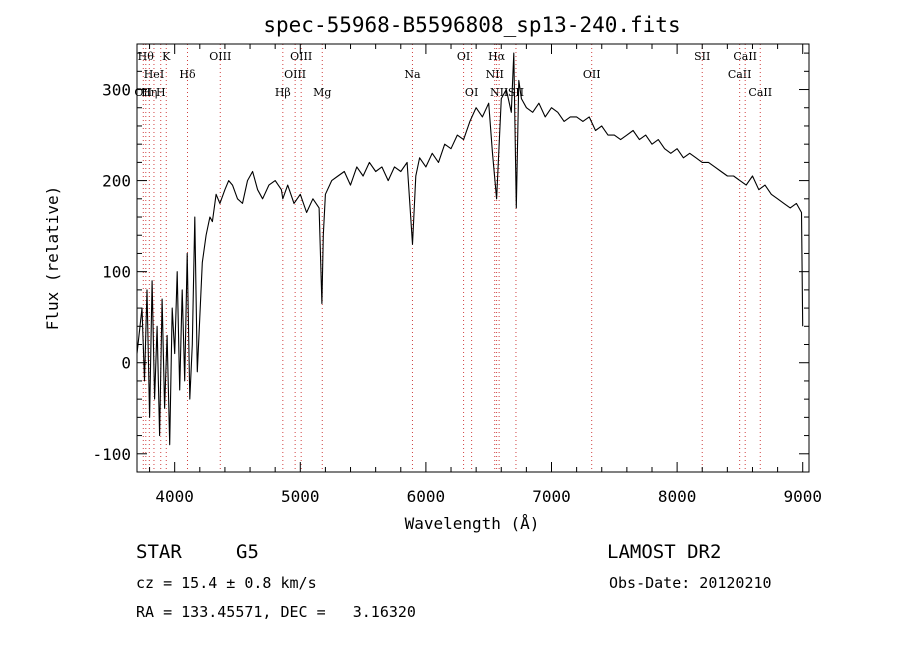 Image resolution: width=900 pixels, height=650 pixels. I want to click on line-marker-label-16: Hα, so click(497, 56).